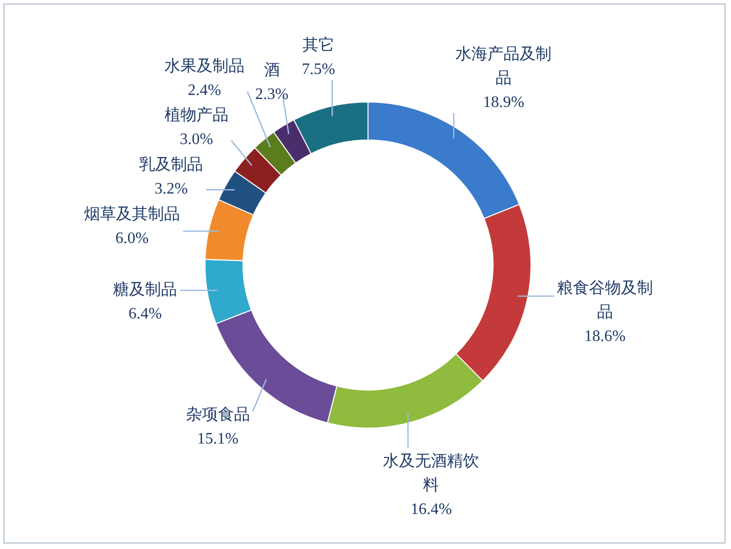 This screenshot has height=549, width=731. What do you see at coordinates (145, 289) in the screenshot?
I see `slice-label: 糖及制品` at bounding box center [145, 289].